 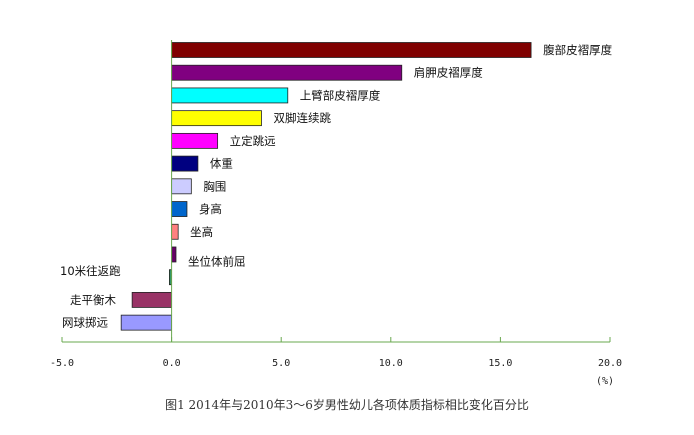 What do you see at coordinates (391, 363) in the screenshot?
I see `x-tick-label: 10.0` at bounding box center [391, 363].